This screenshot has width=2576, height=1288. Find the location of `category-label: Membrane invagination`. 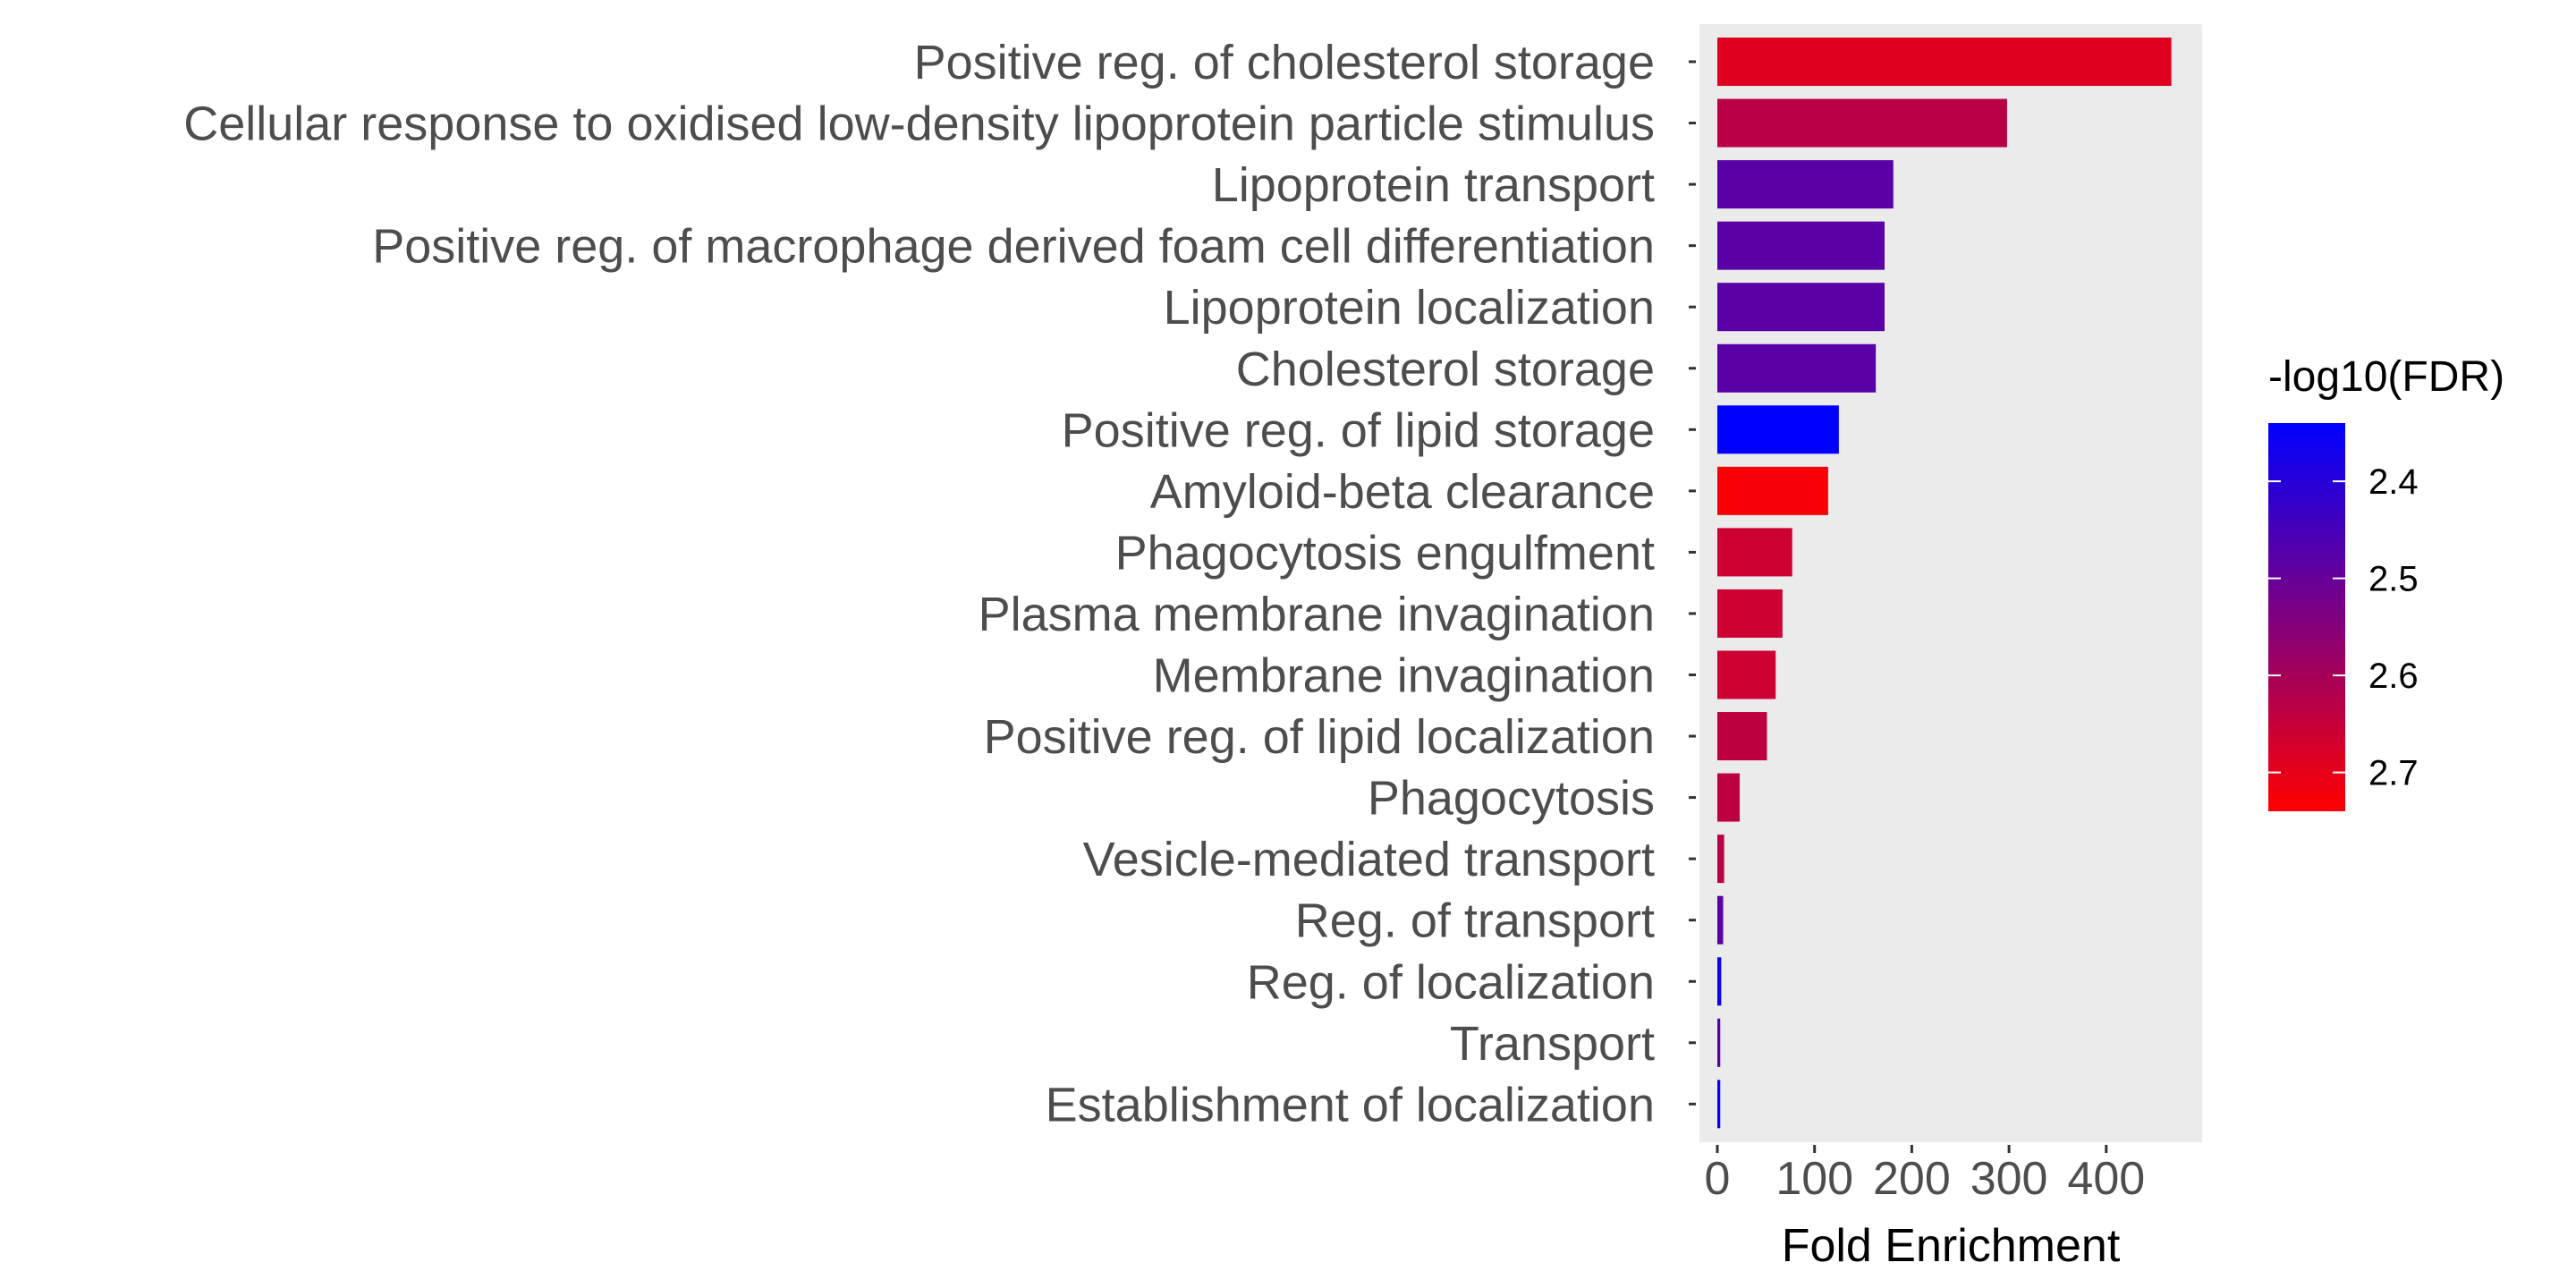

category-label: Membrane invagination is located at coordinates (1404, 676).